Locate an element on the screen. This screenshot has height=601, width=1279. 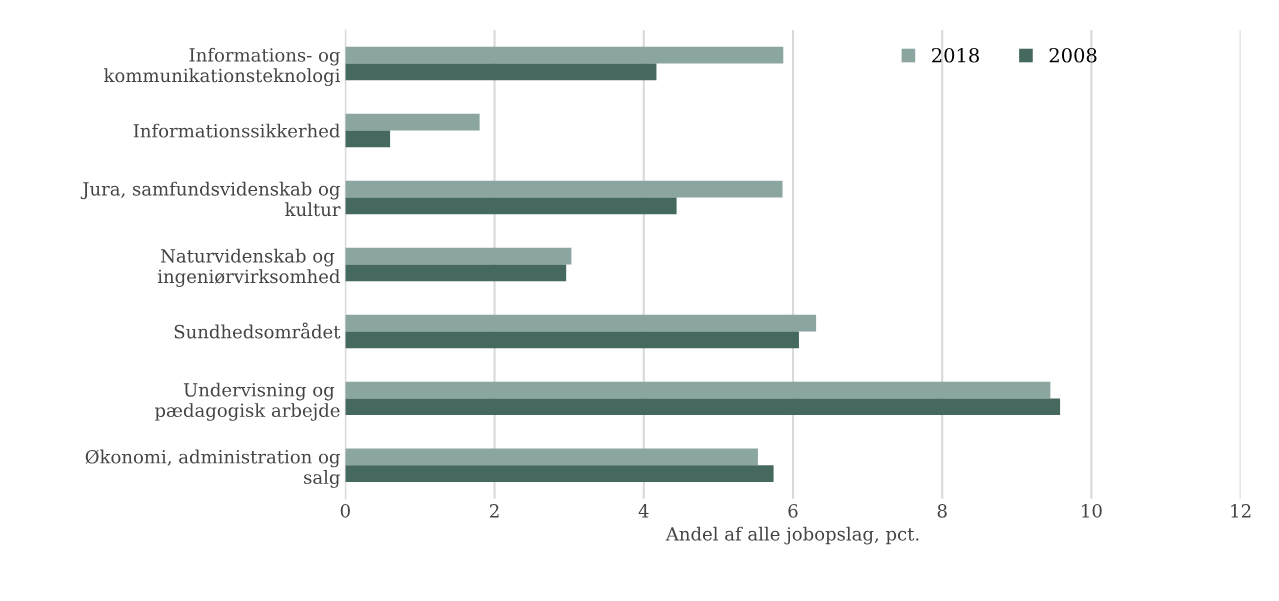
legend-label: 2008 is located at coordinates (1073, 55).